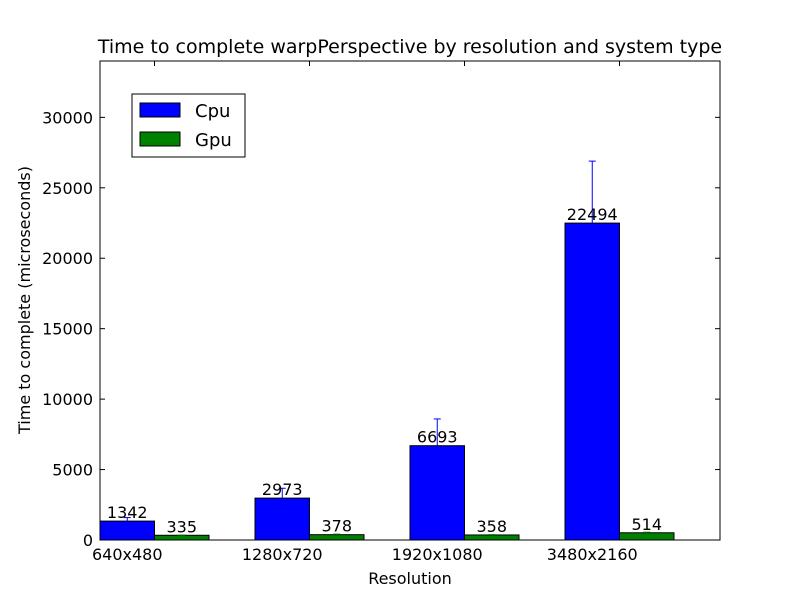  I want to click on bar-cpu-1280x720, so click(282, 519).